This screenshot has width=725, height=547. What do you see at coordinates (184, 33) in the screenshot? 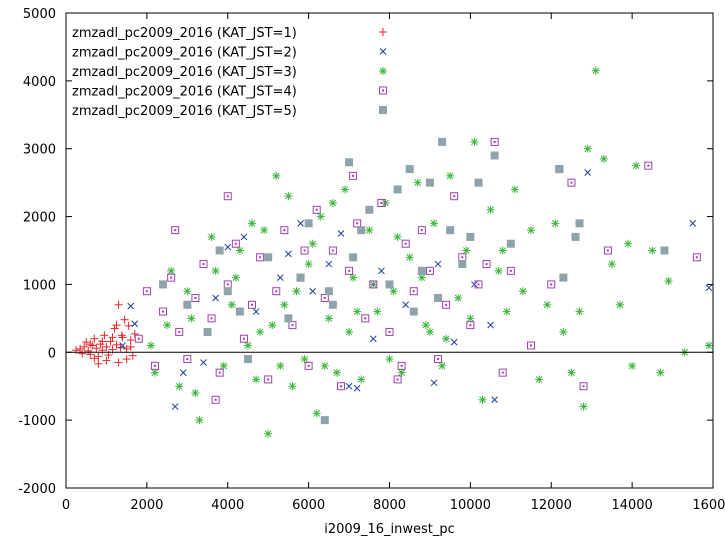
I see `legend-label: zmzadl_pc2009_2016 (KAT_JST=1)` at bounding box center [184, 33].